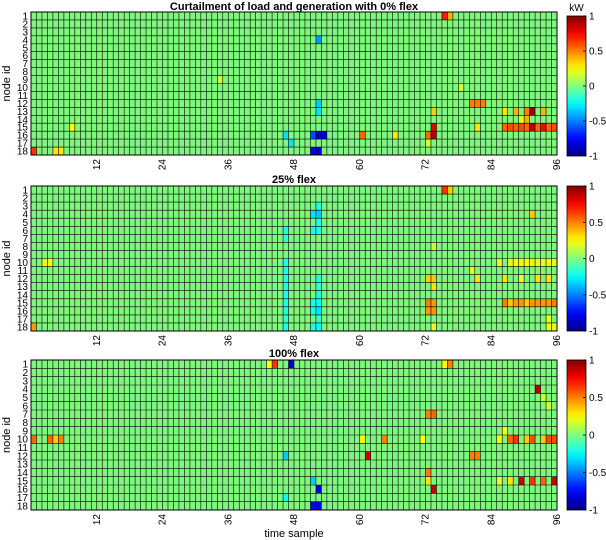 This screenshot has width=606, height=540. I want to click on x-tick-label: 48, so click(294, 520).